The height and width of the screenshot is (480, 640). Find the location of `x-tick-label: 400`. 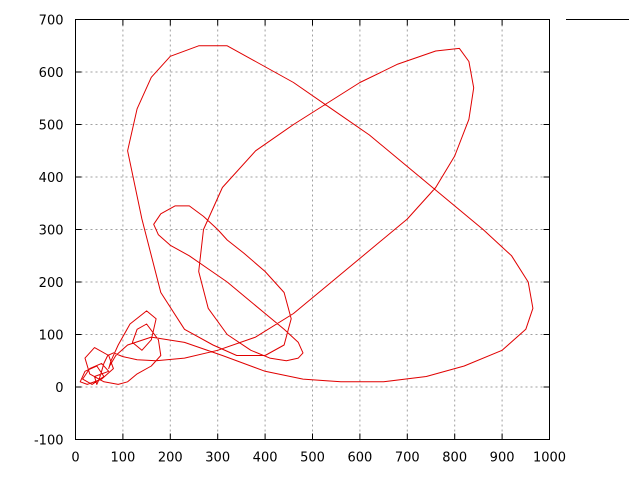

x-tick-label: 400 is located at coordinates (265, 458).